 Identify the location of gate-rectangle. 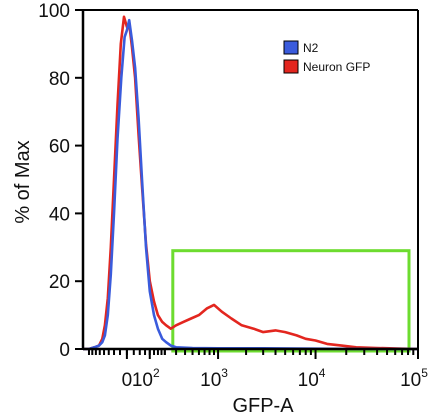
(291, 301).